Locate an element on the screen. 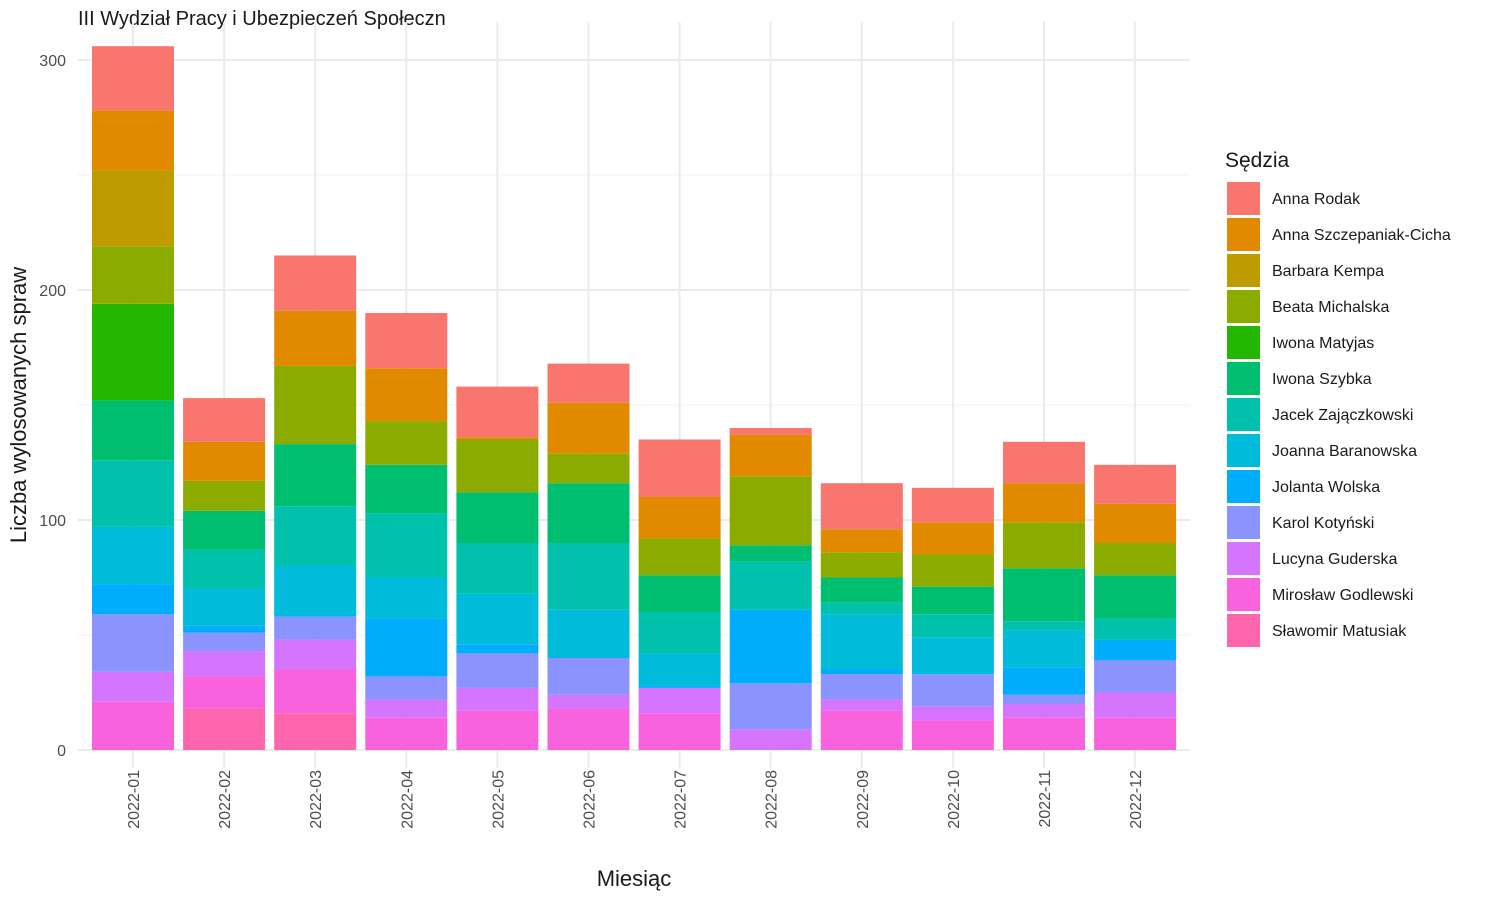 The height and width of the screenshot is (900, 1500). x-tick-label: 2022-03 is located at coordinates (316, 799).